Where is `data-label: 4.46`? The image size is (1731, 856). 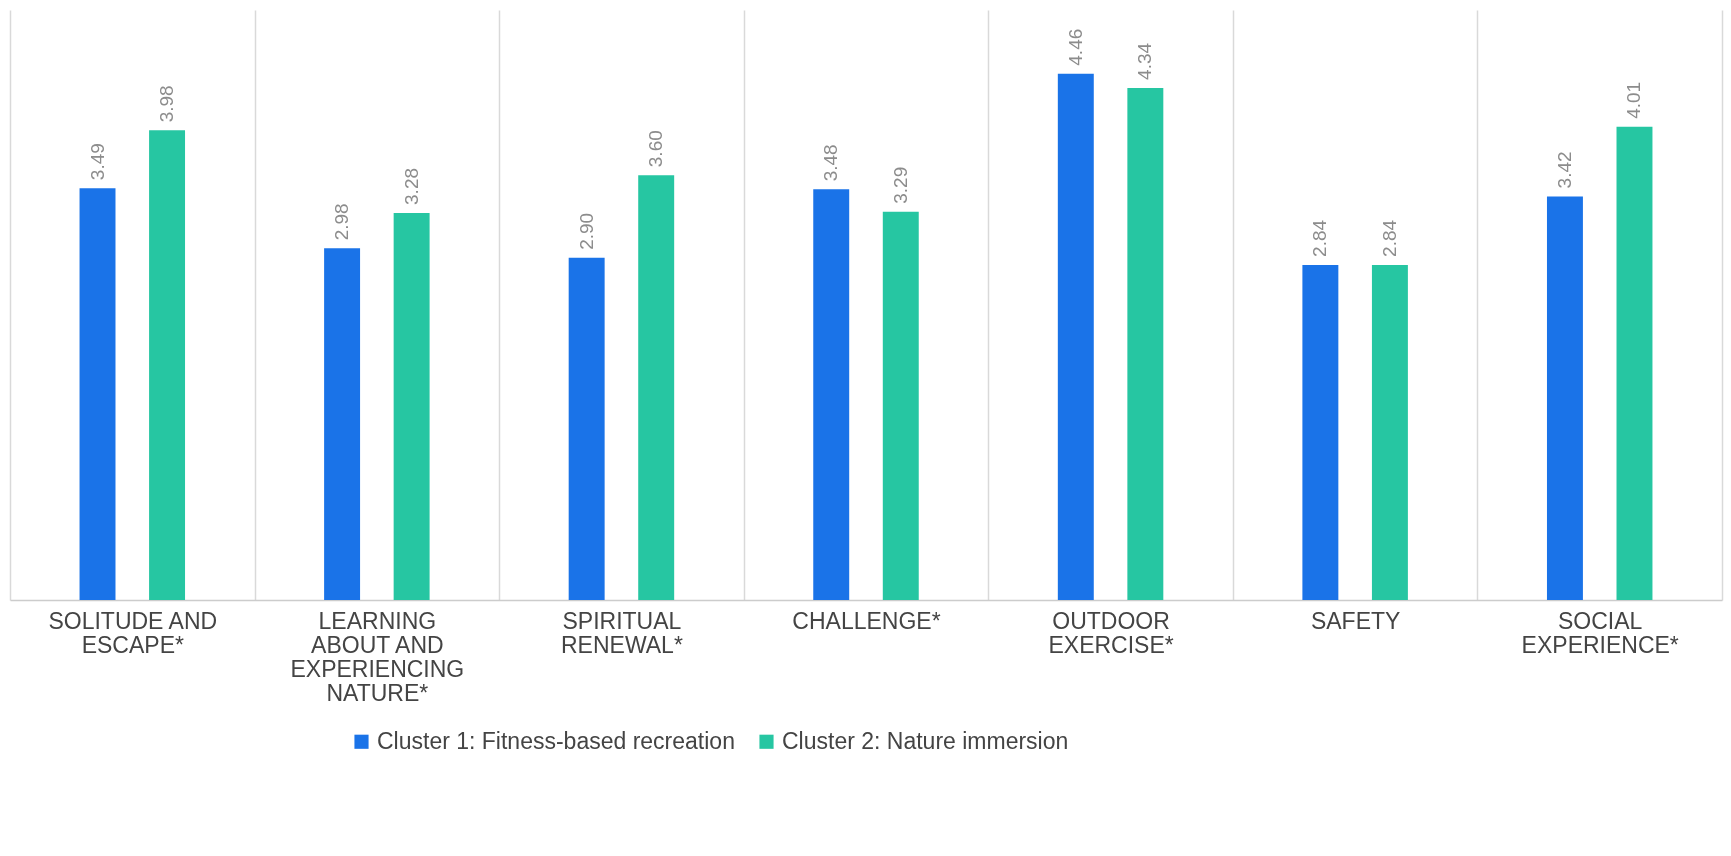 data-label: 4.46 is located at coordinates (1075, 47).